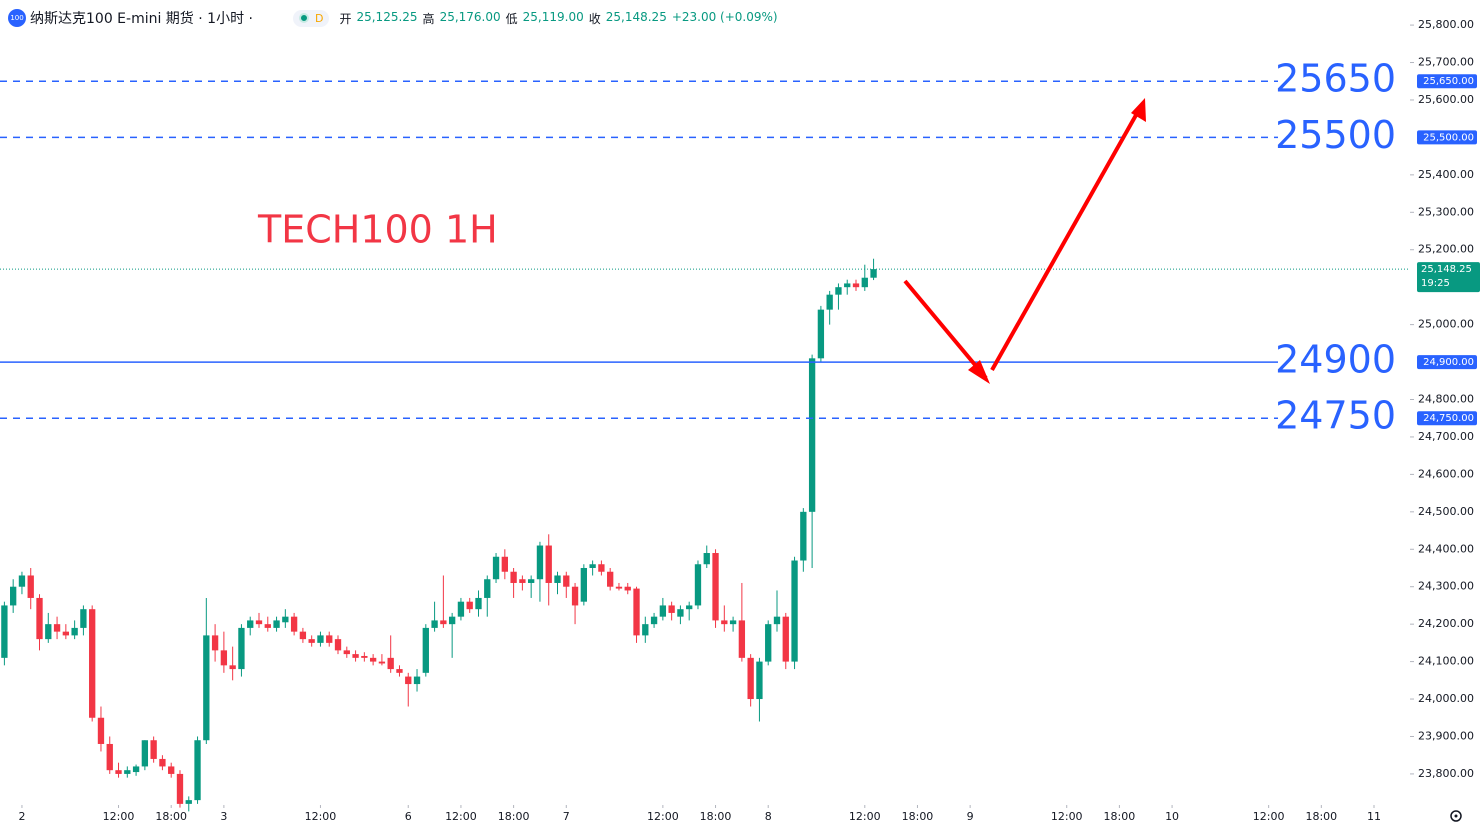  Describe the element at coordinates (1456, 816) in the screenshot. I see `settings-icon` at that location.